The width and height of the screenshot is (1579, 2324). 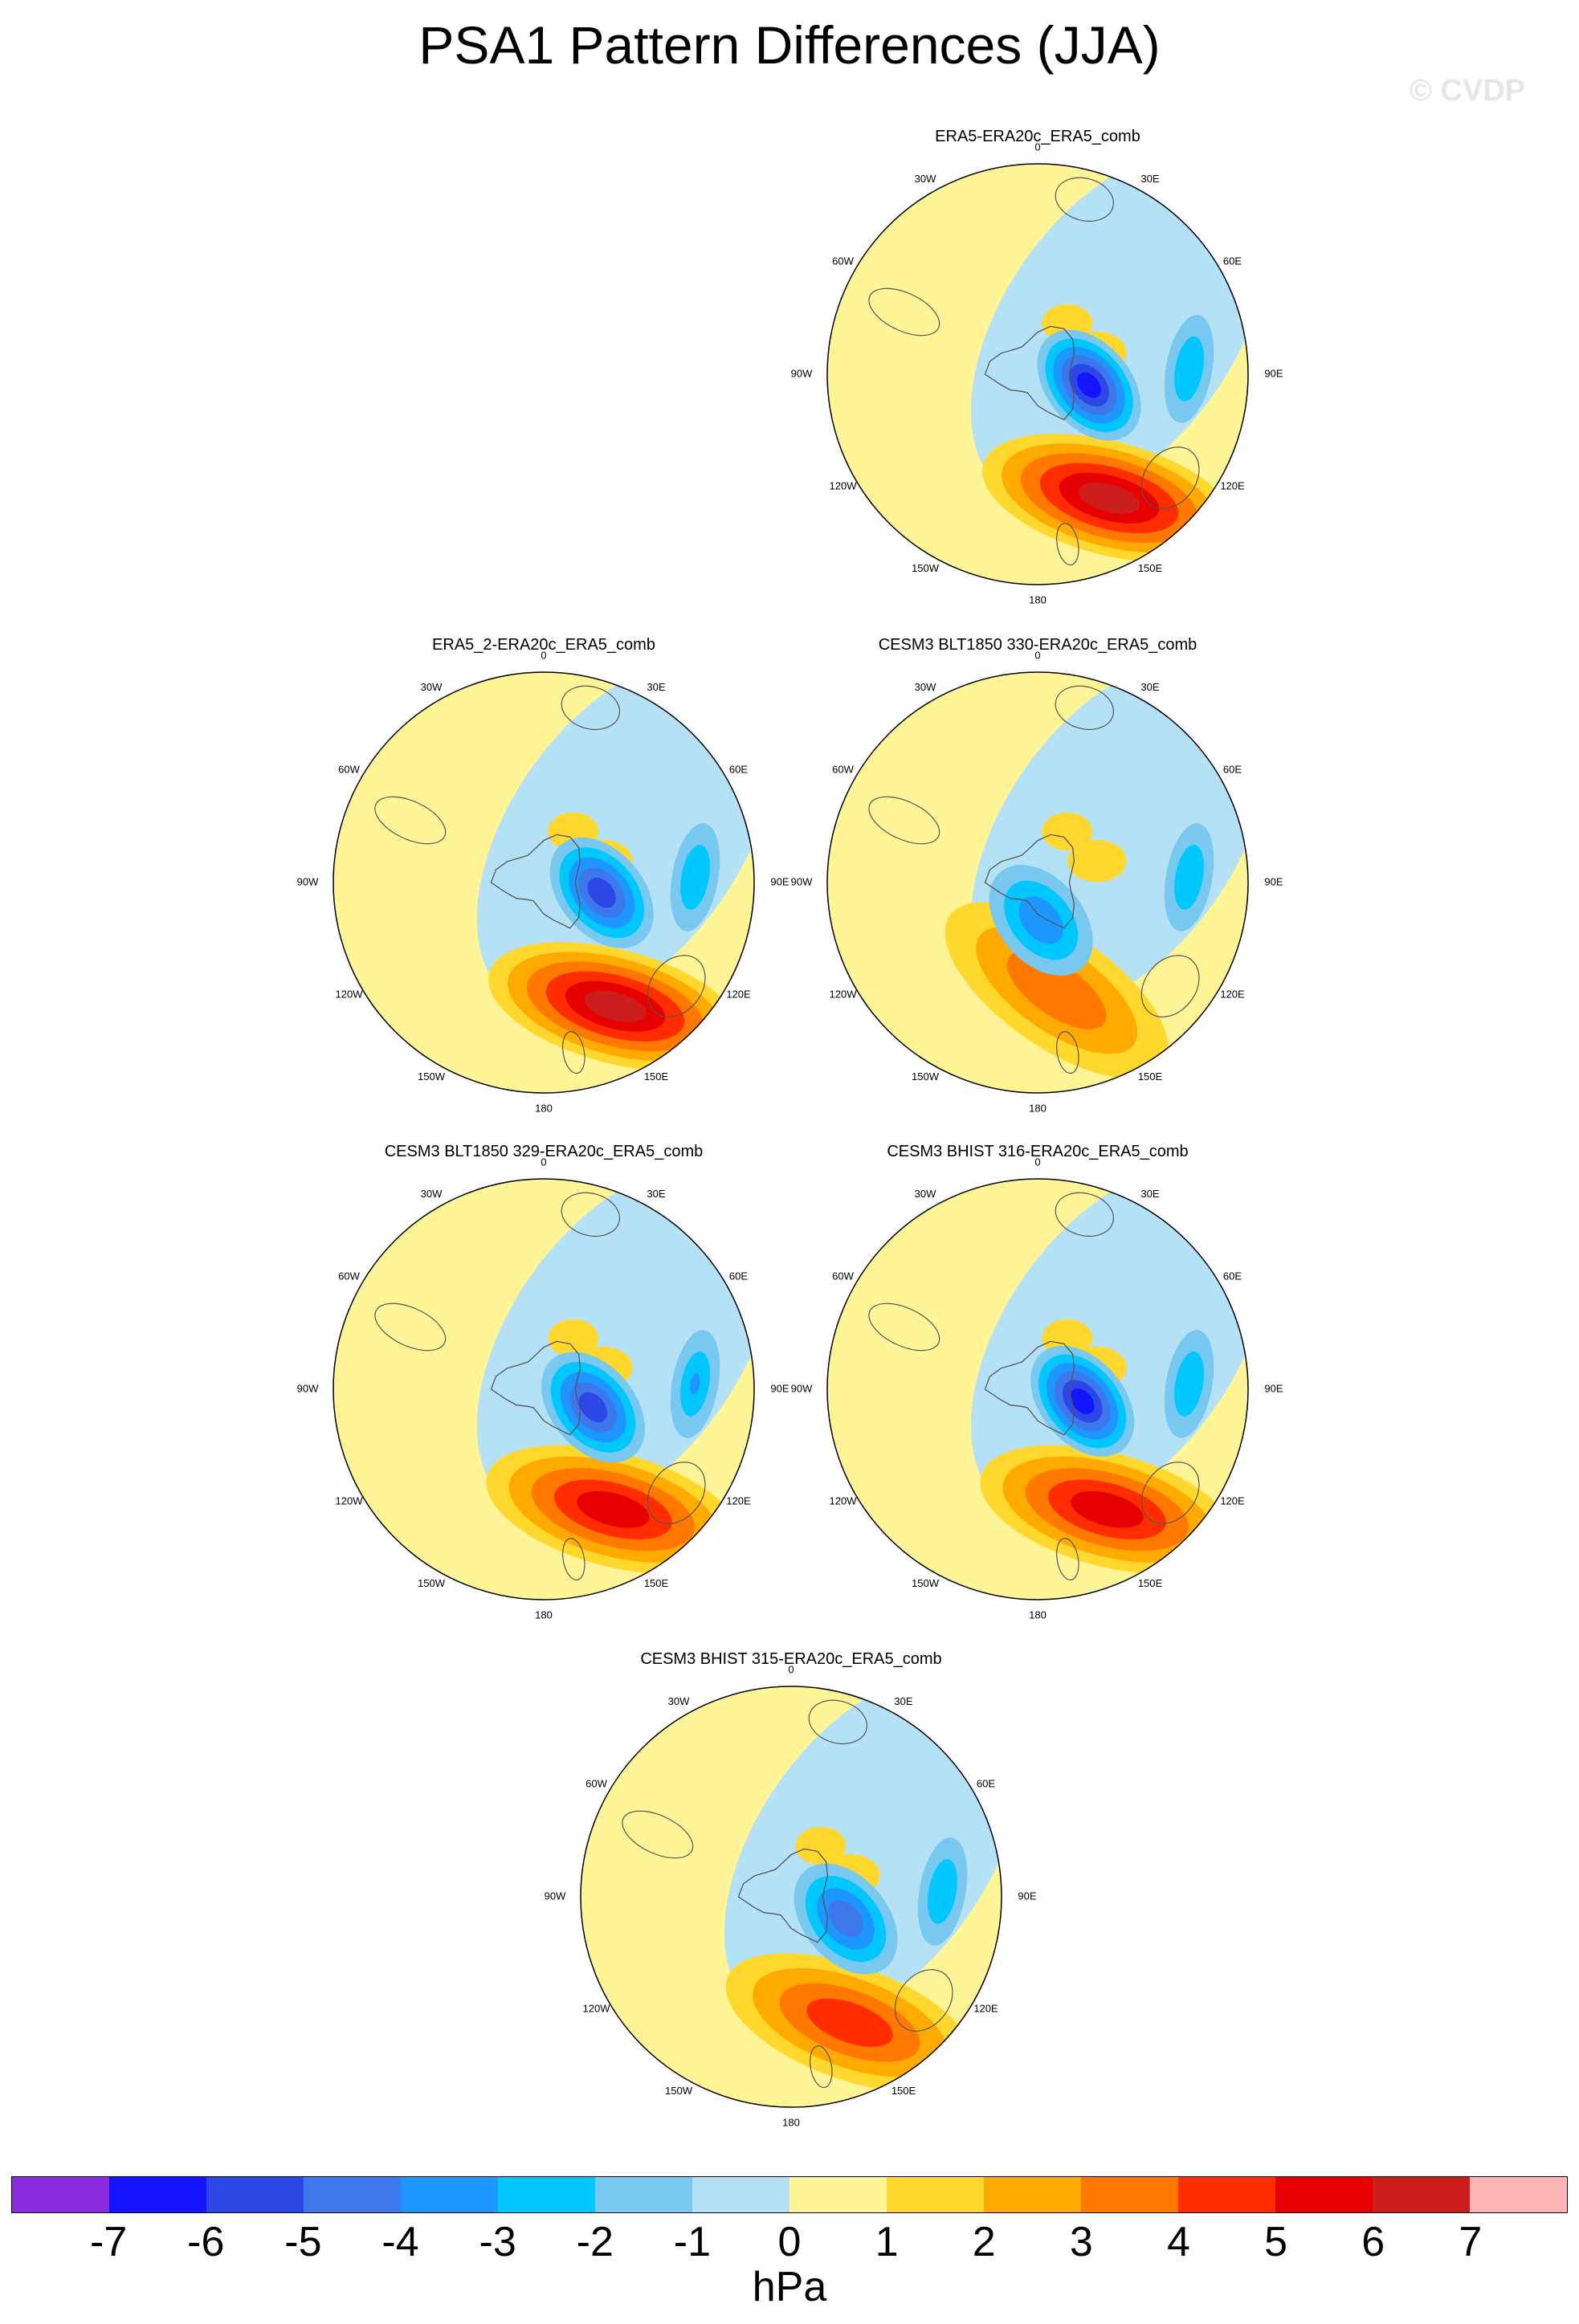 I want to click on colorbar-tick-label: 4, so click(x=1178, y=2242).